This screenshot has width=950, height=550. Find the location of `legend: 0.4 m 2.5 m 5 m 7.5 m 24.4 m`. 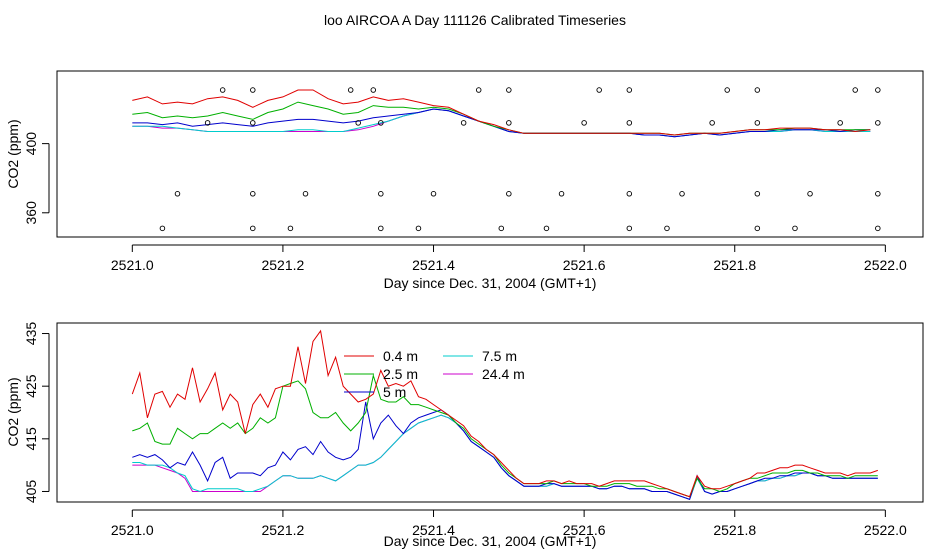

legend: 0.4 m 2.5 m 5 m 7.5 m 24.4 m is located at coordinates (434, 374).